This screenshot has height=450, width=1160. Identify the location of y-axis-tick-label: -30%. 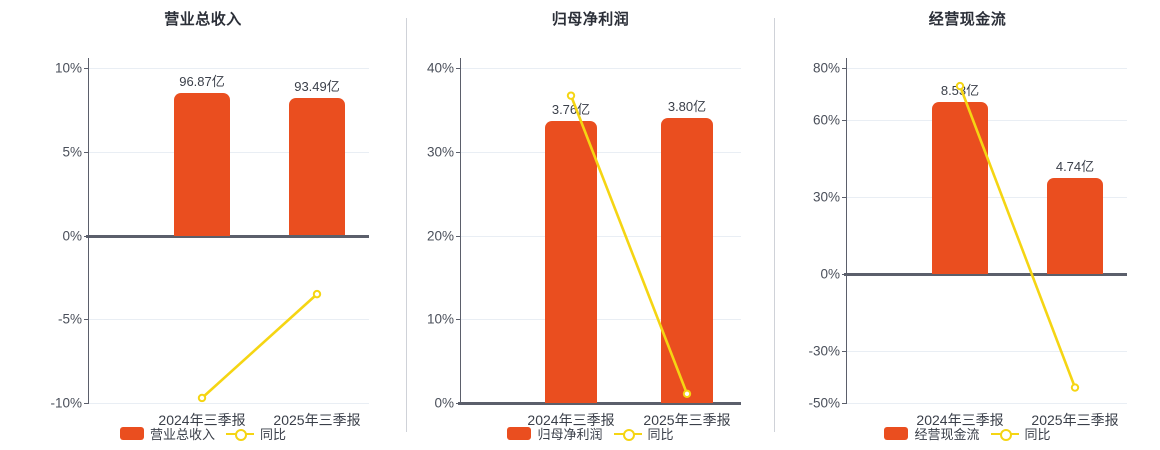
(824, 351).